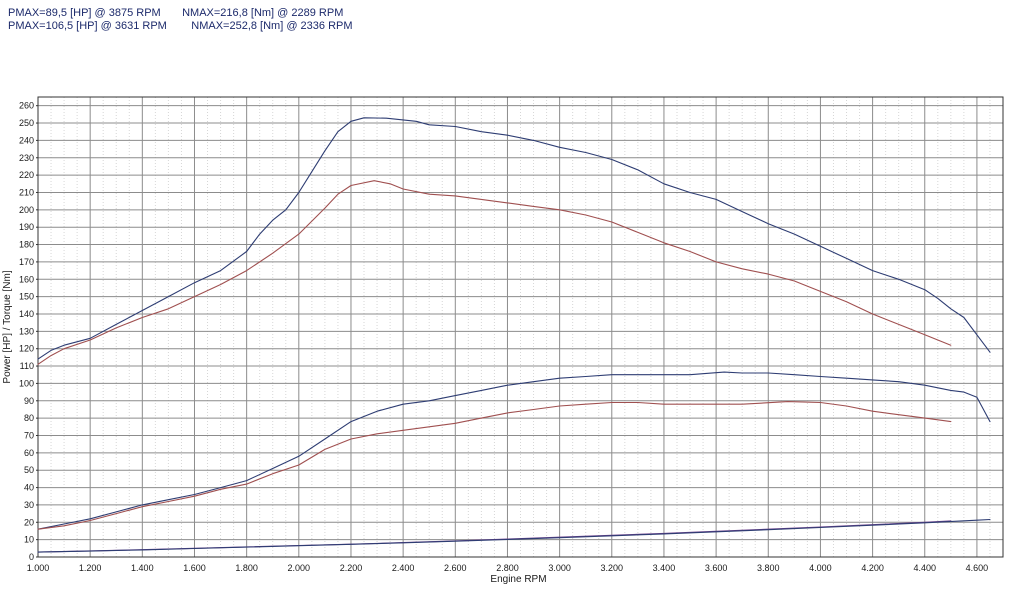 This screenshot has height=596, width=1024. What do you see at coordinates (26, 297) in the screenshot?
I see `y-tick-label: 150` at bounding box center [26, 297].